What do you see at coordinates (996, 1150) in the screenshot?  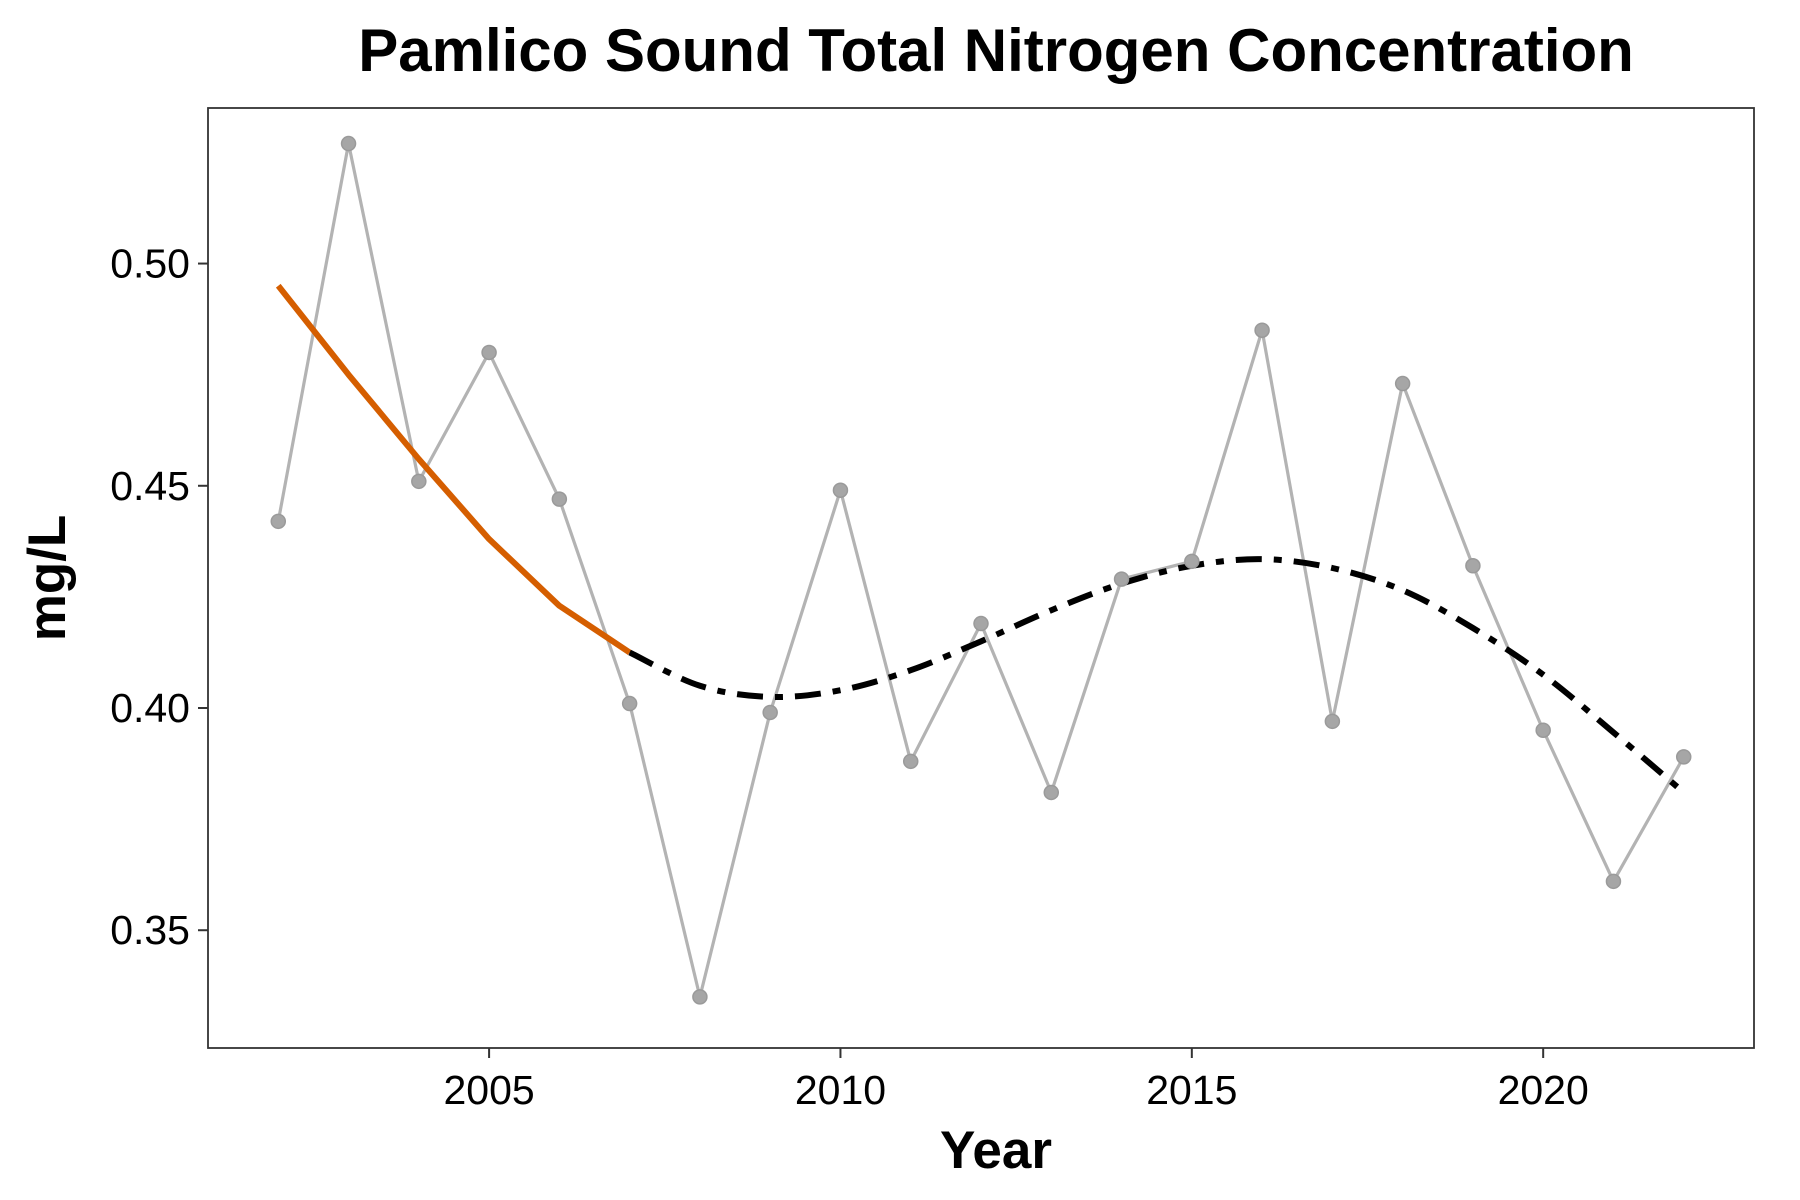 I see `x-axis-title: Year` at bounding box center [996, 1150].